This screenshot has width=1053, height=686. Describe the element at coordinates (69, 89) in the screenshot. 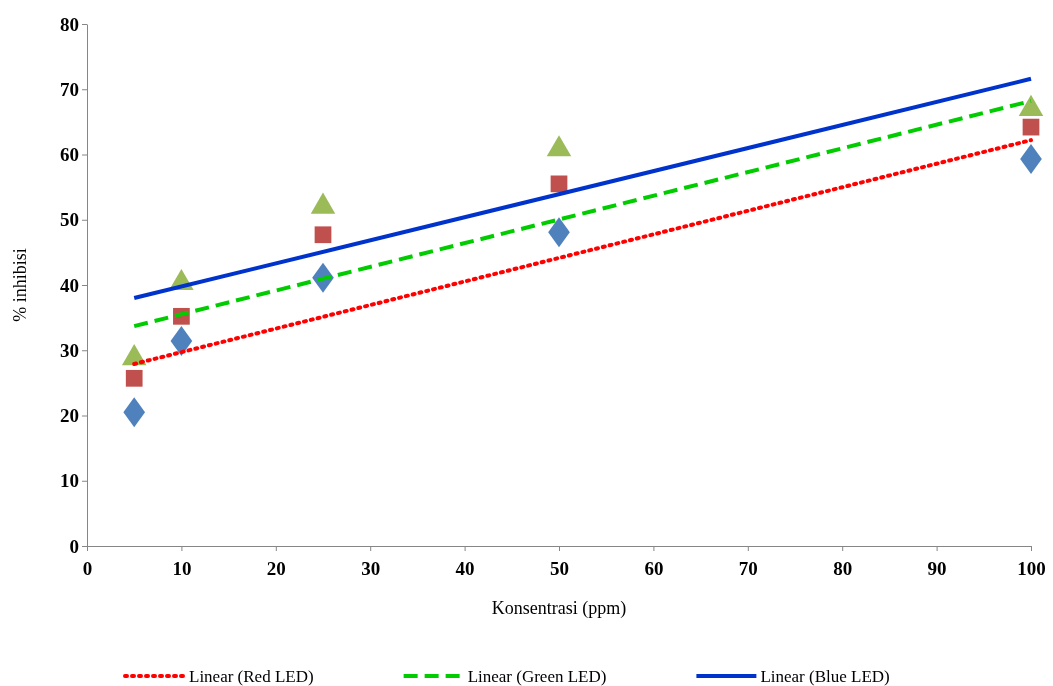

I see `y-tick-label: 70` at that location.